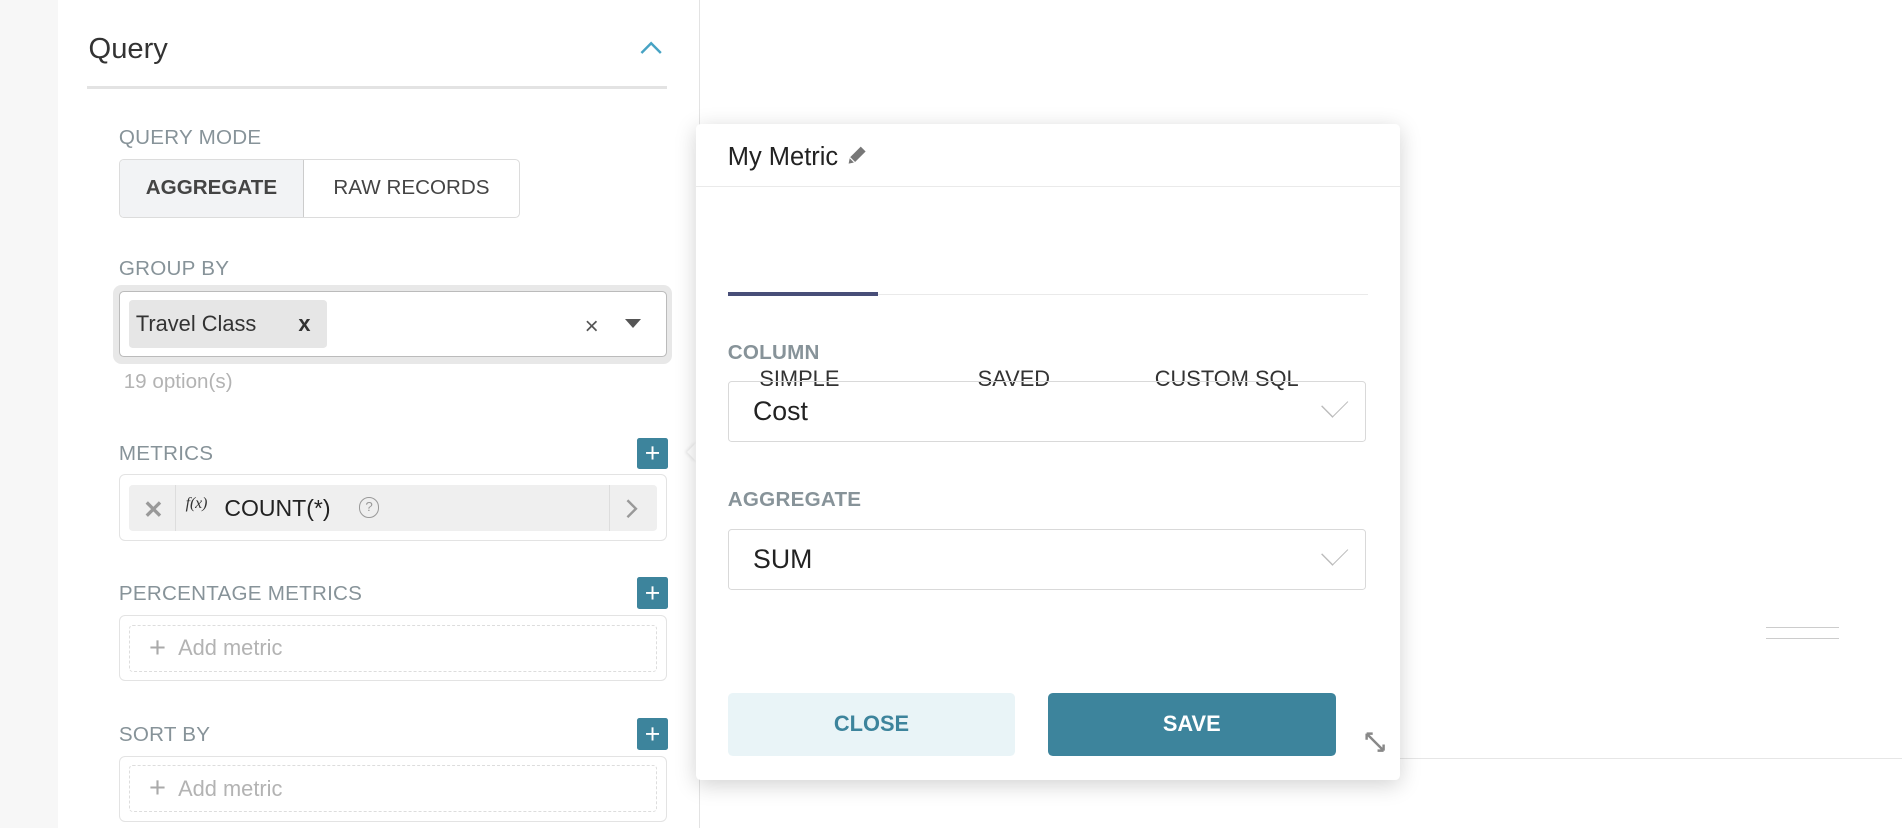 The image size is (1902, 828). I want to click on raw-records-button: RAW RECORDS, so click(411, 188).